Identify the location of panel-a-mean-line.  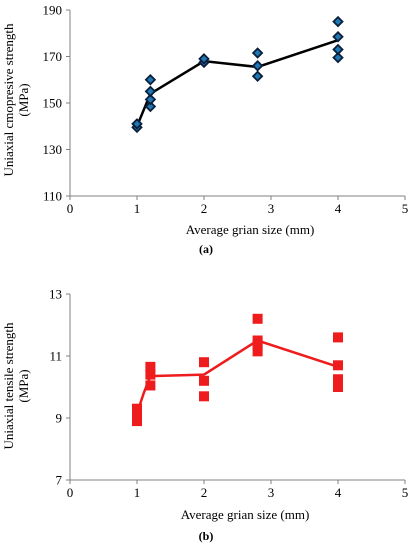
(237, 83).